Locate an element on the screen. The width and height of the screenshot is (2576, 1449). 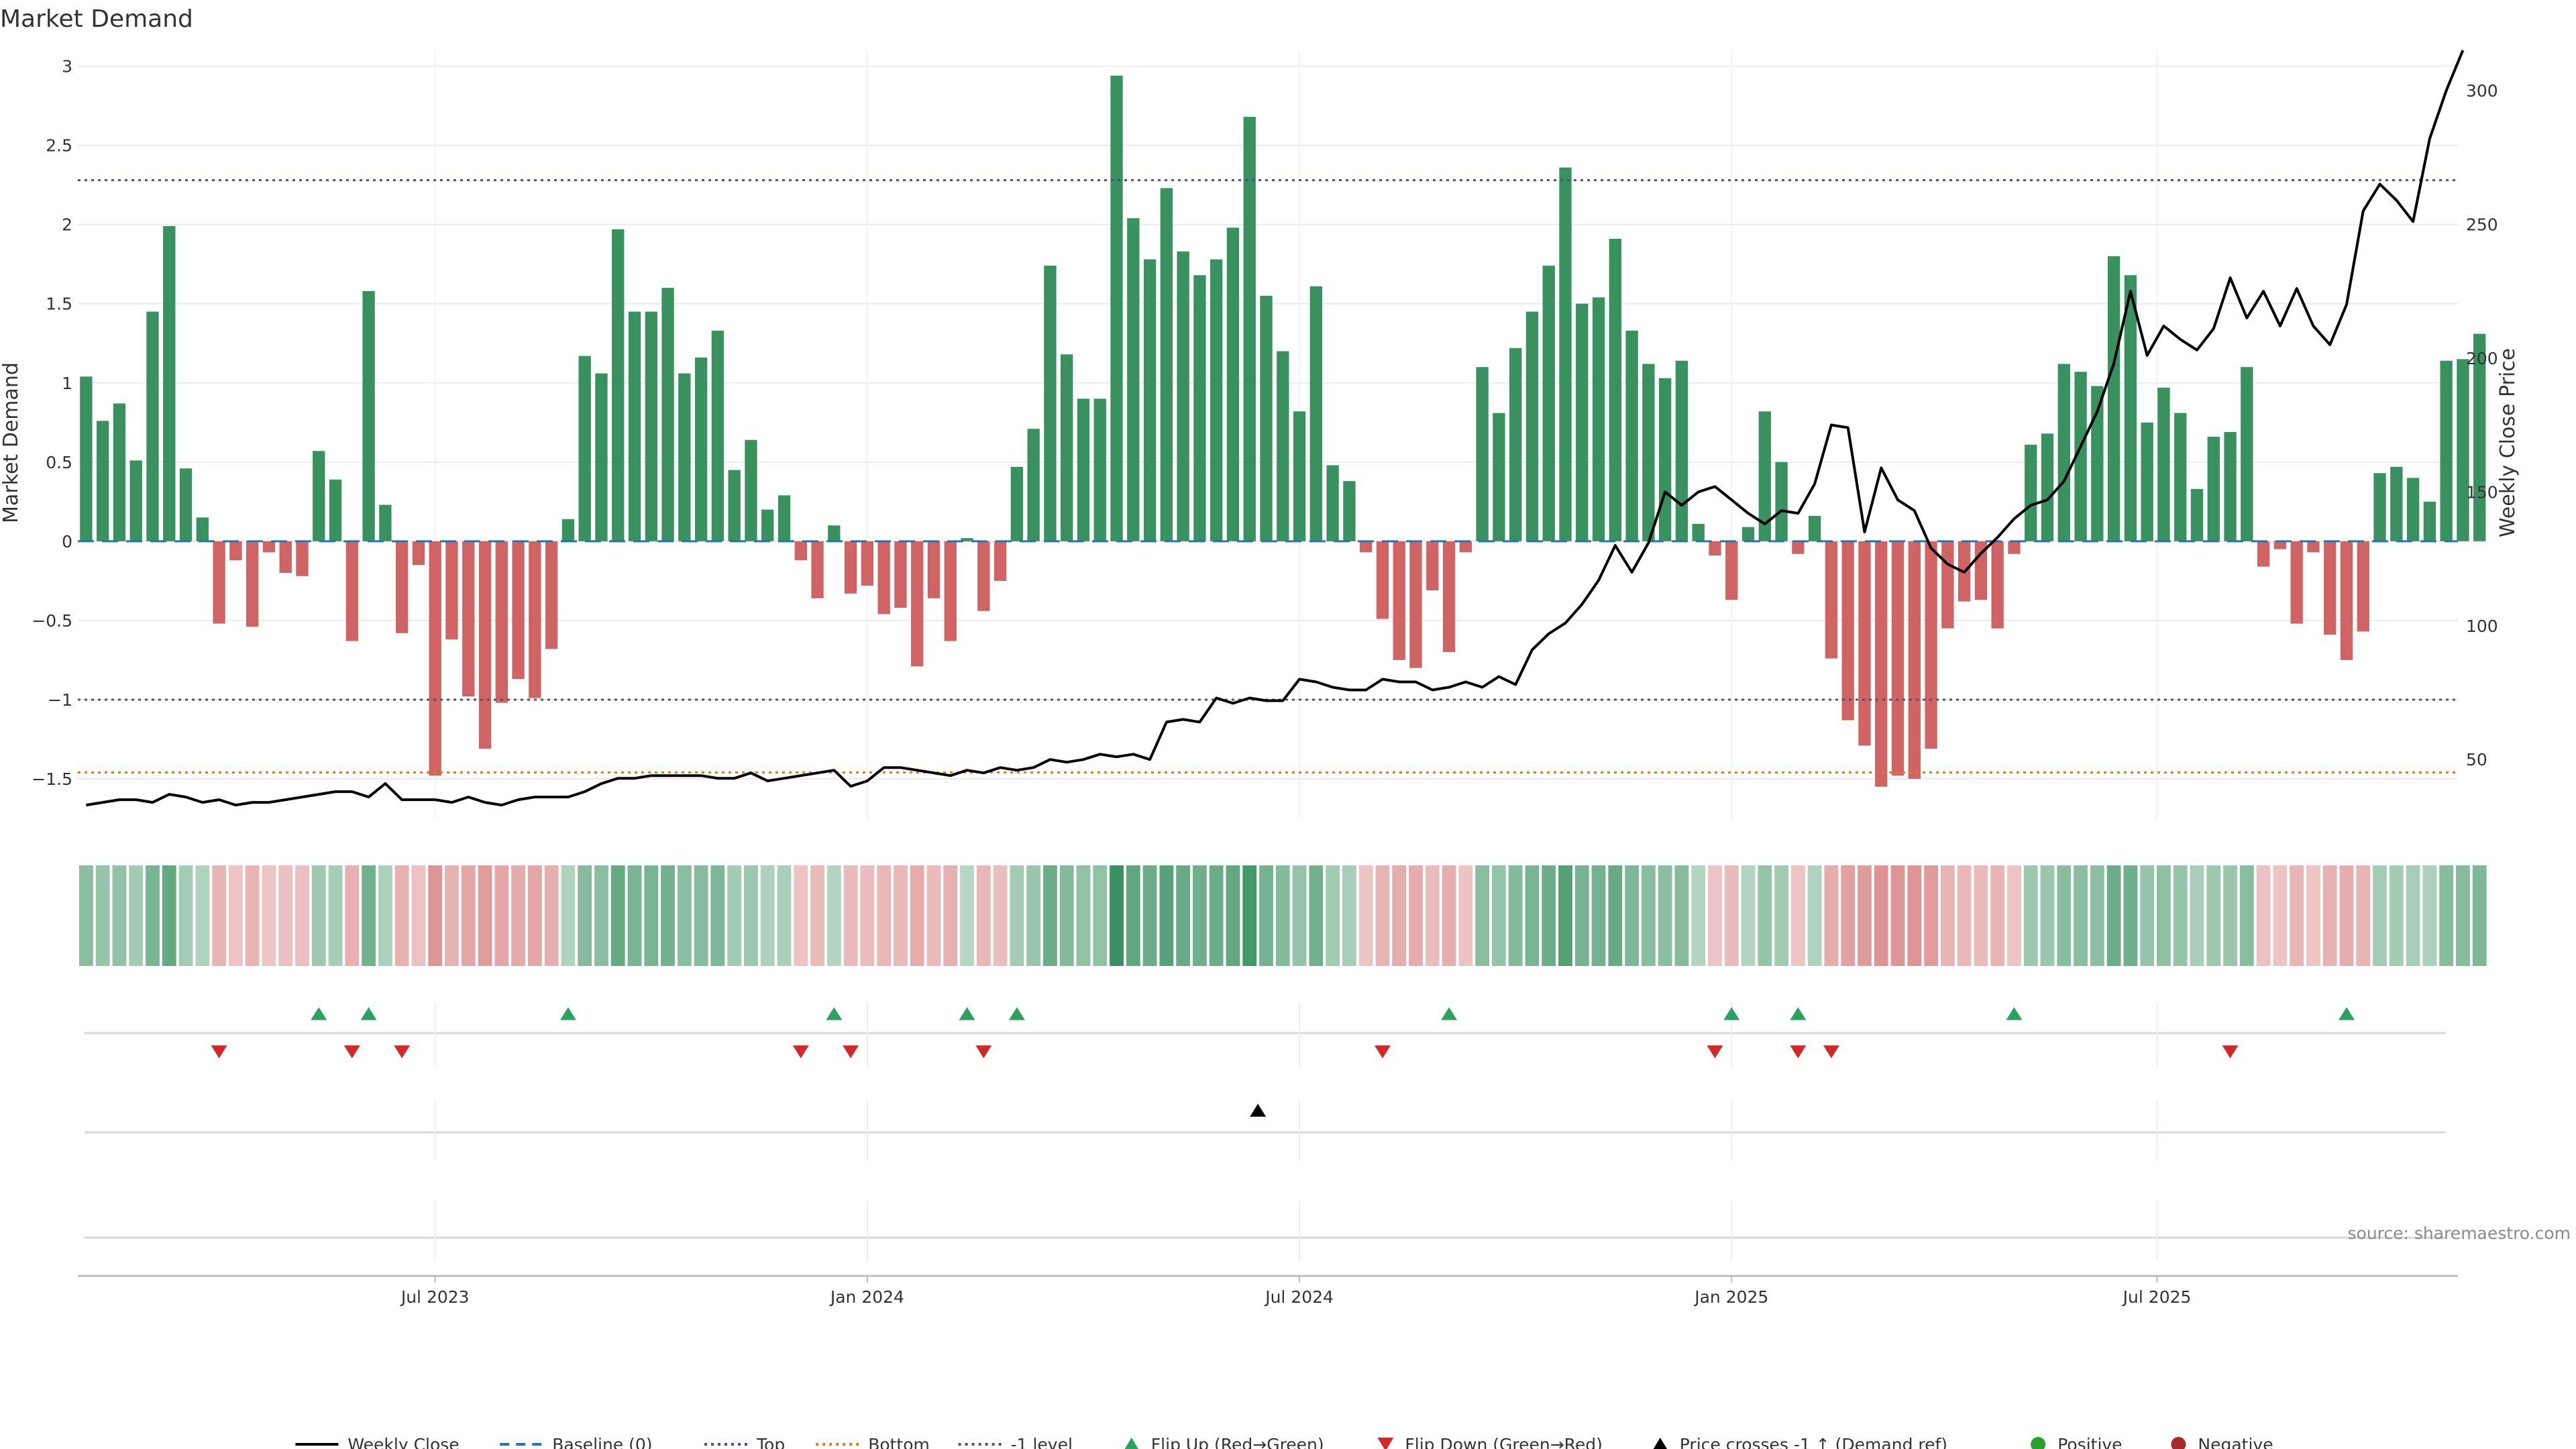
y-tick-label: 3 is located at coordinates (67, 66).